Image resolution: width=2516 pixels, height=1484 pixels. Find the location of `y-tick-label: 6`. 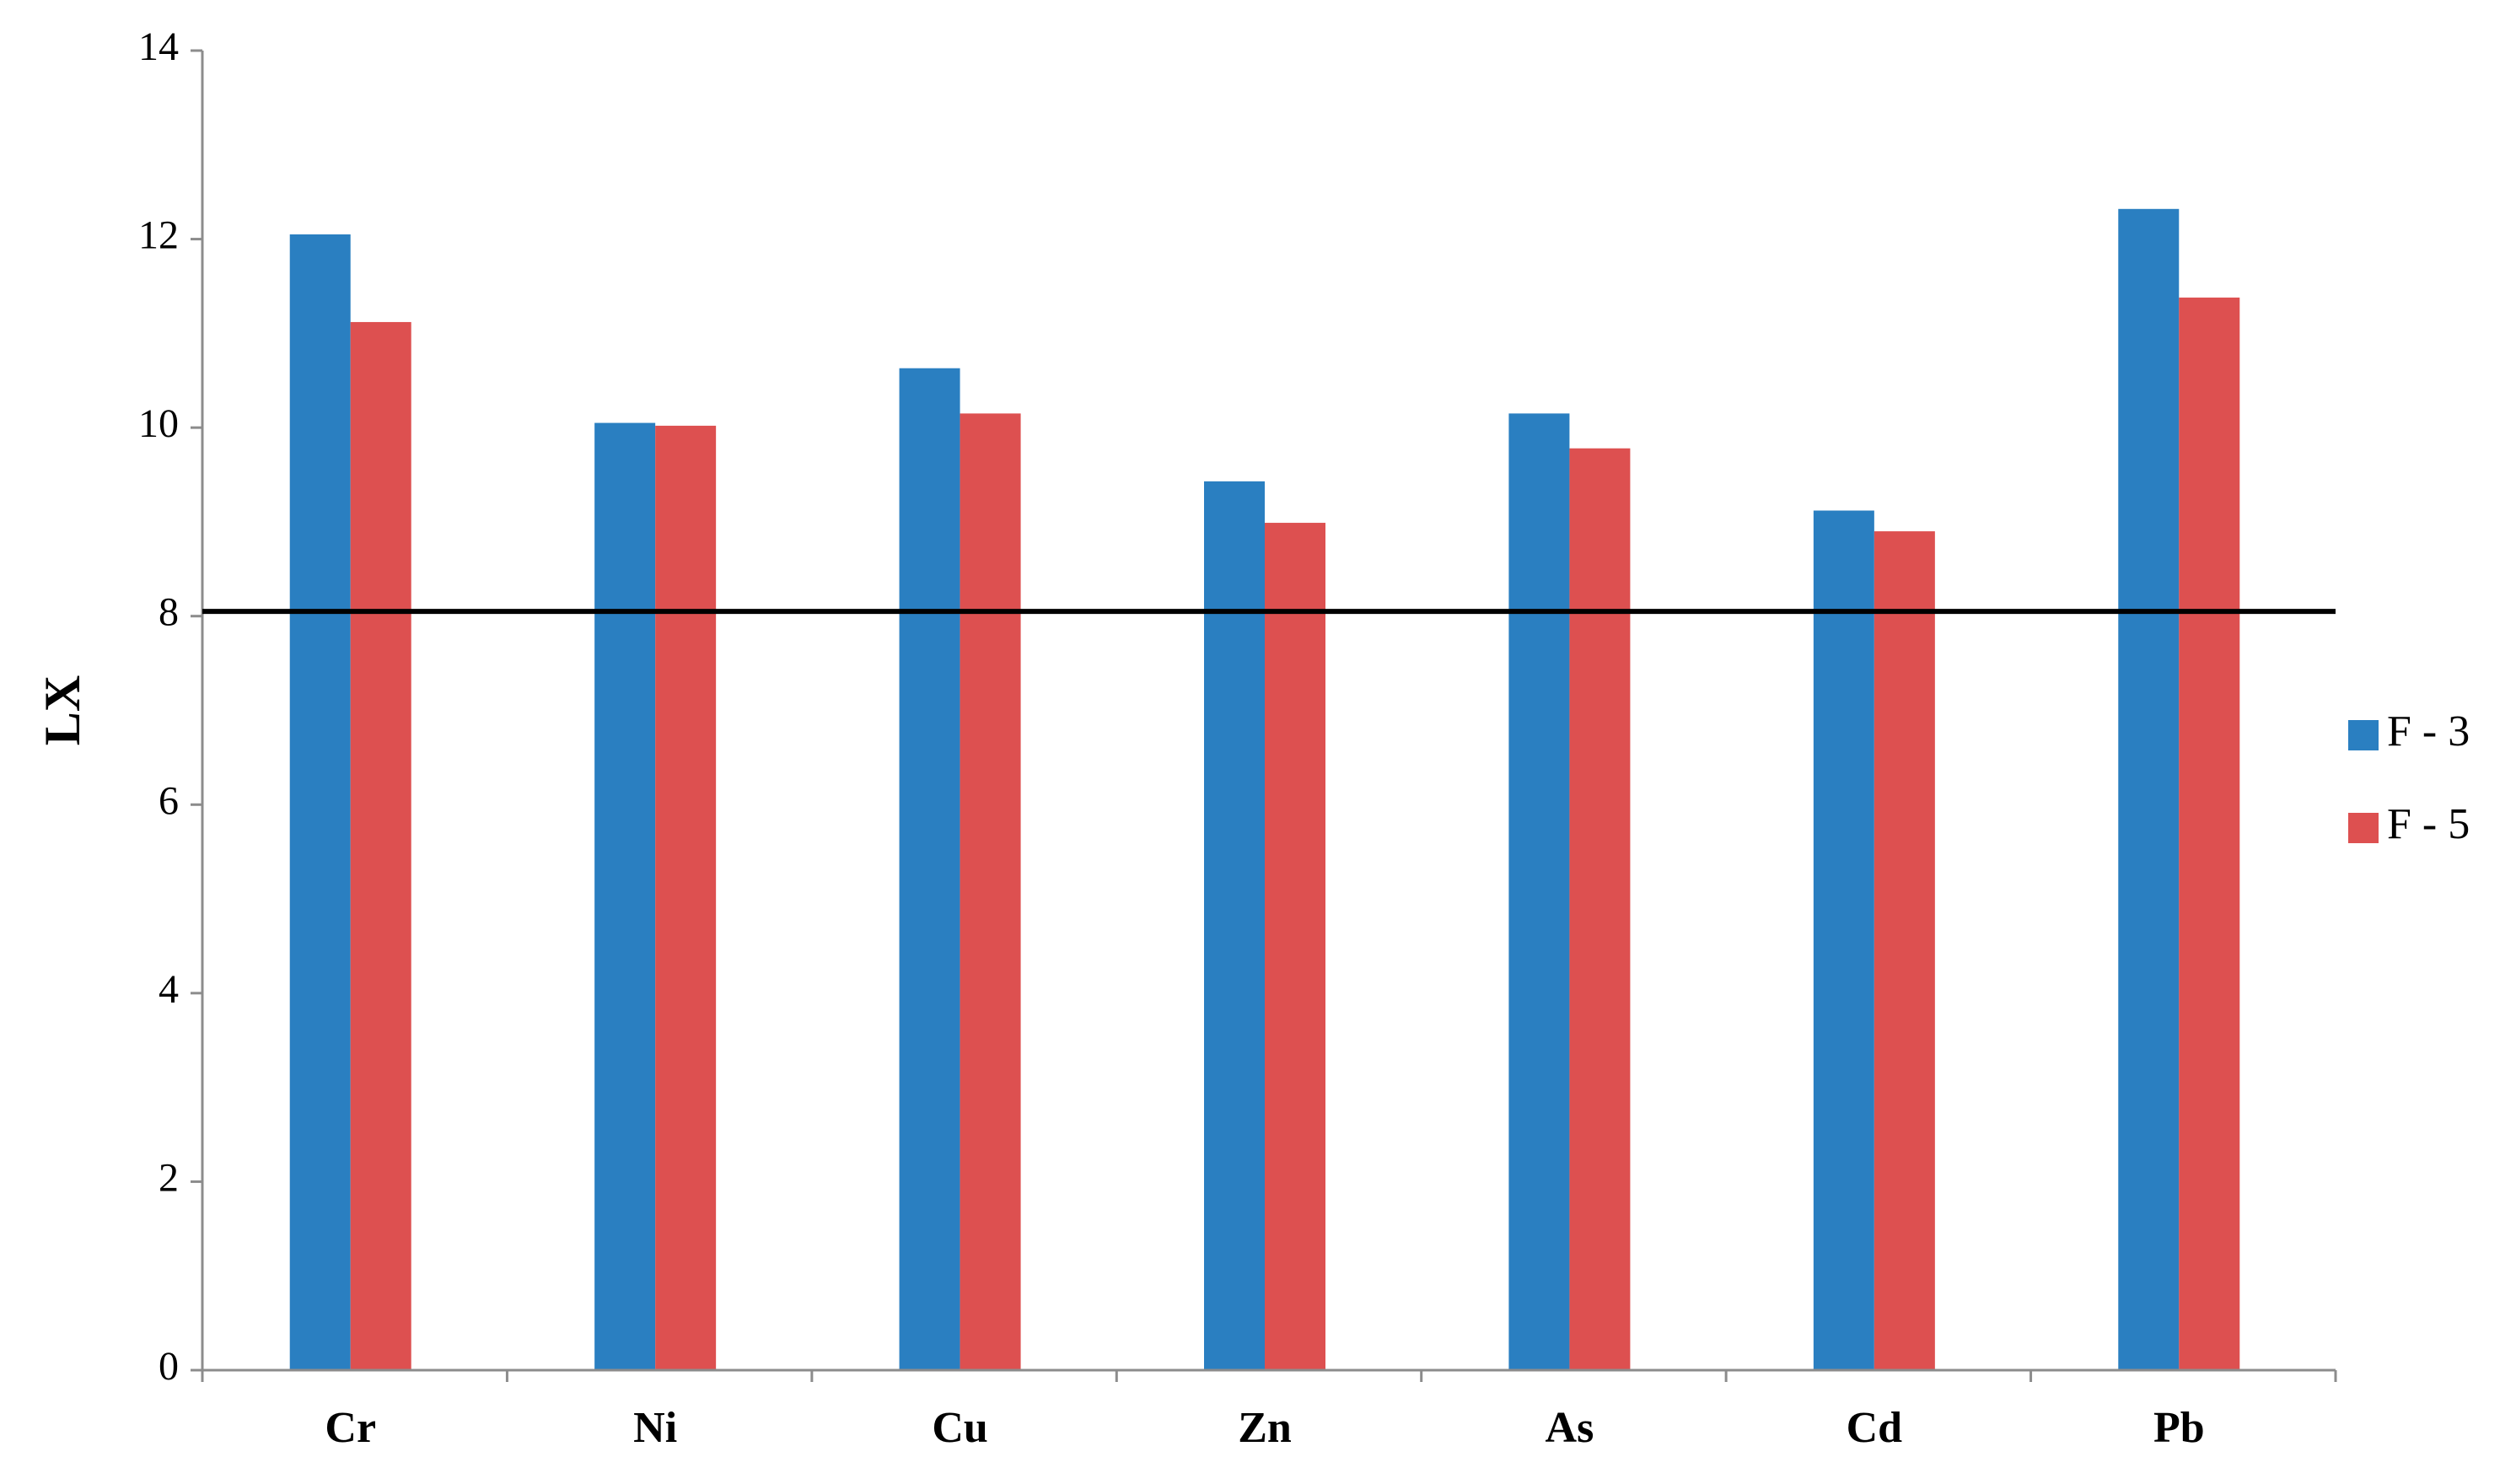

y-tick-label: 6 is located at coordinates (169, 800).